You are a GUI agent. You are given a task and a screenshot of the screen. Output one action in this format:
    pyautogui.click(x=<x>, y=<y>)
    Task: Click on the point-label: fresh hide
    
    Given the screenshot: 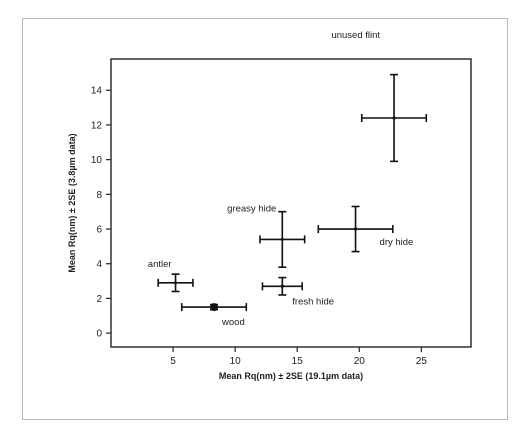 What is the action you would take?
    pyautogui.click(x=313, y=301)
    